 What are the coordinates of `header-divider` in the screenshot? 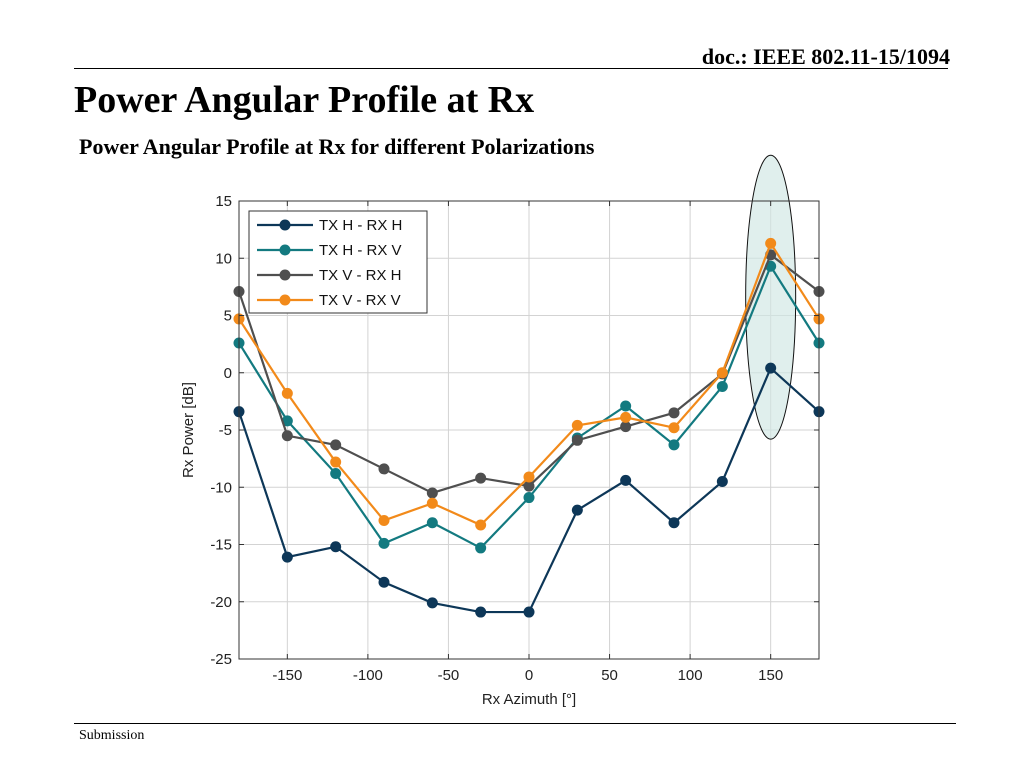 It's located at (511, 68).